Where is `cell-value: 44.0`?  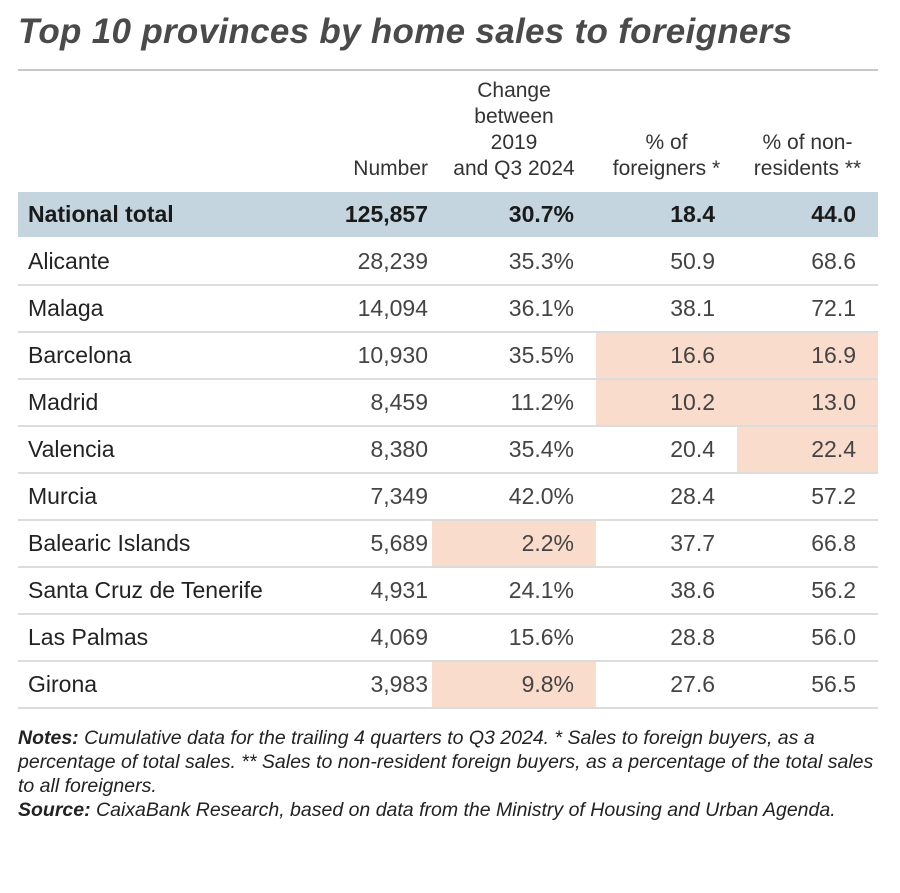 cell-value: 44.0 is located at coordinates (833, 214).